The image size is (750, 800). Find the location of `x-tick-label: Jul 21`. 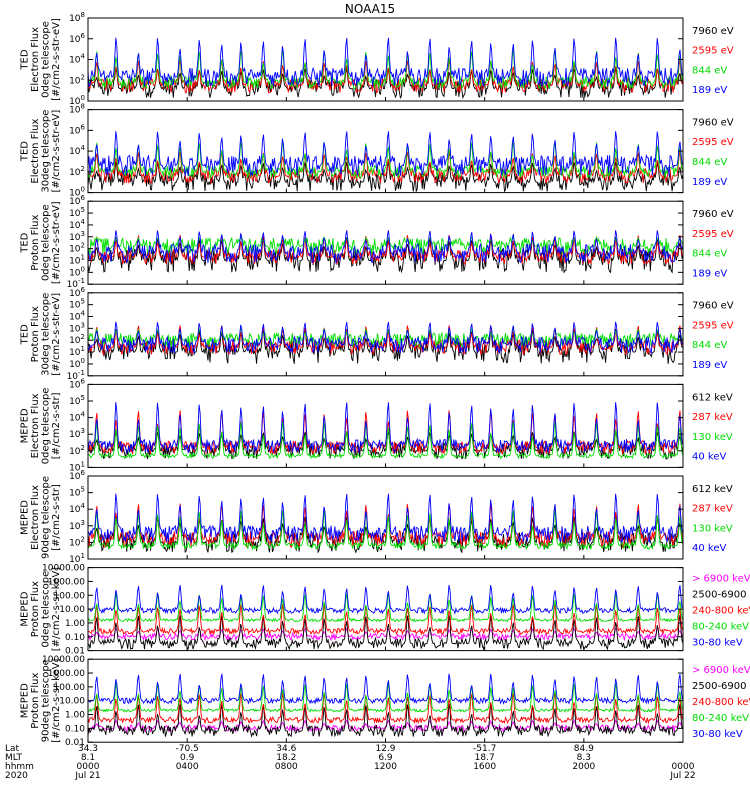

x-tick-label: Jul 21 is located at coordinates (87, 776).